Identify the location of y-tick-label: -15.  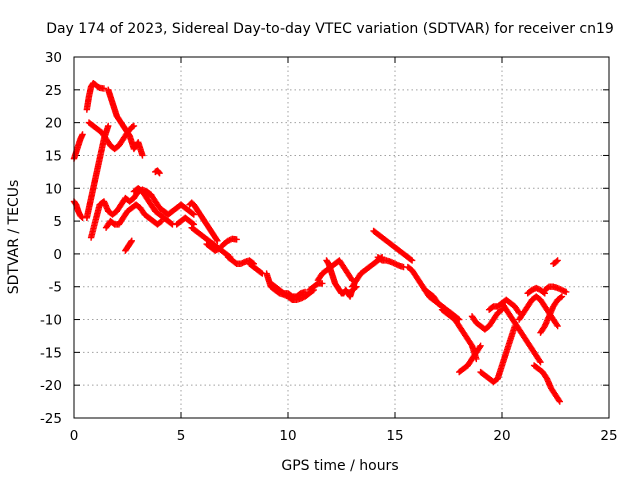
(51, 353).